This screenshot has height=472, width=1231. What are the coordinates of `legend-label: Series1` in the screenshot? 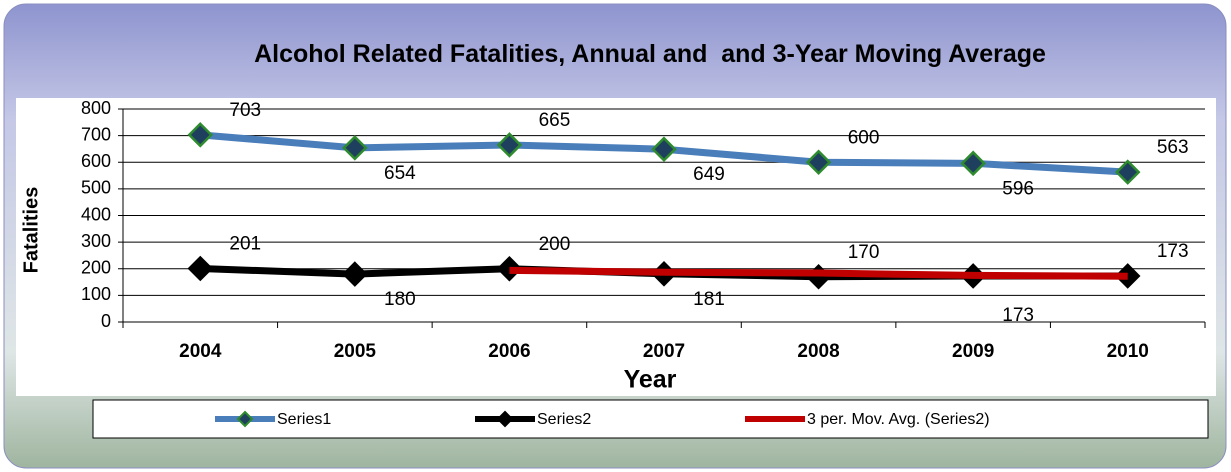 It's located at (304, 419).